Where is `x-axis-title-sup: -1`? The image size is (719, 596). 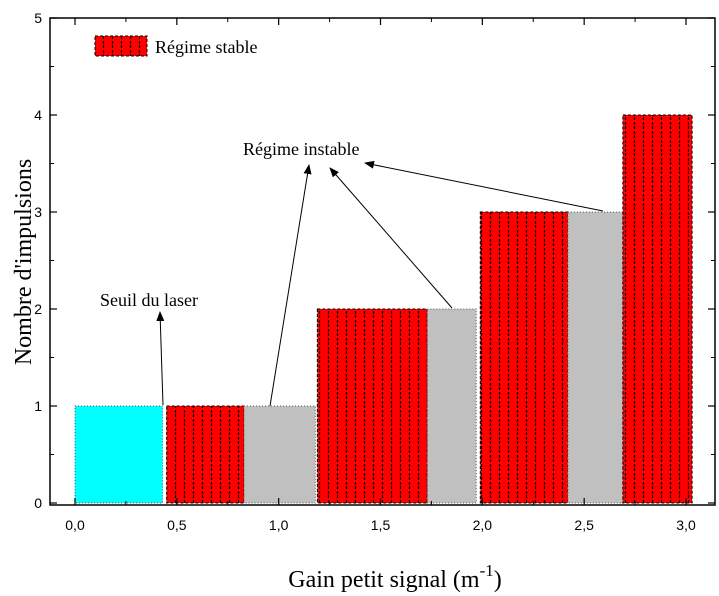
x-axis-title-sup: -1 is located at coordinates (487, 570).